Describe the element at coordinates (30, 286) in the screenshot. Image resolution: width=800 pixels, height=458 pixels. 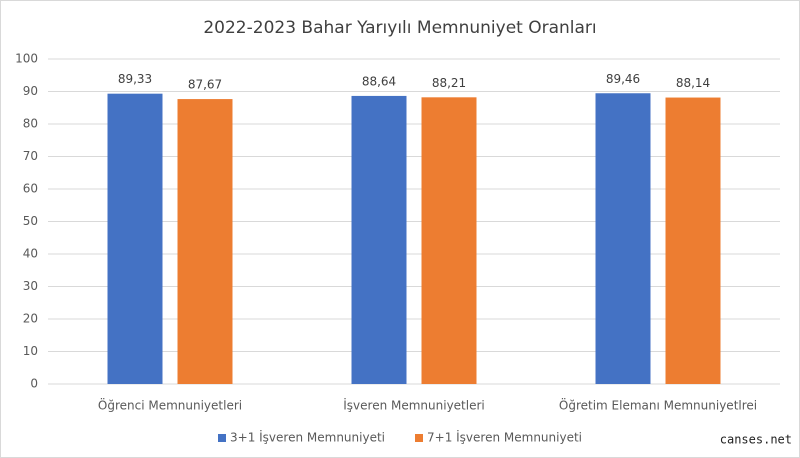
I see `y-tick-label: 30` at that location.